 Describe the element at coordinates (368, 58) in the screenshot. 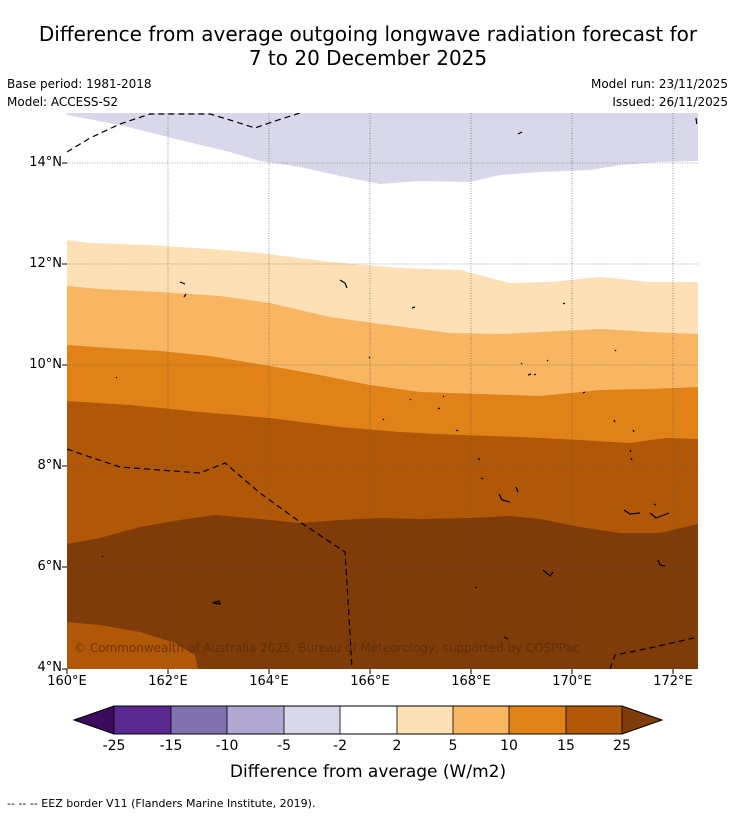

I see `title-line-2: 7 to 20 December 2025` at that location.